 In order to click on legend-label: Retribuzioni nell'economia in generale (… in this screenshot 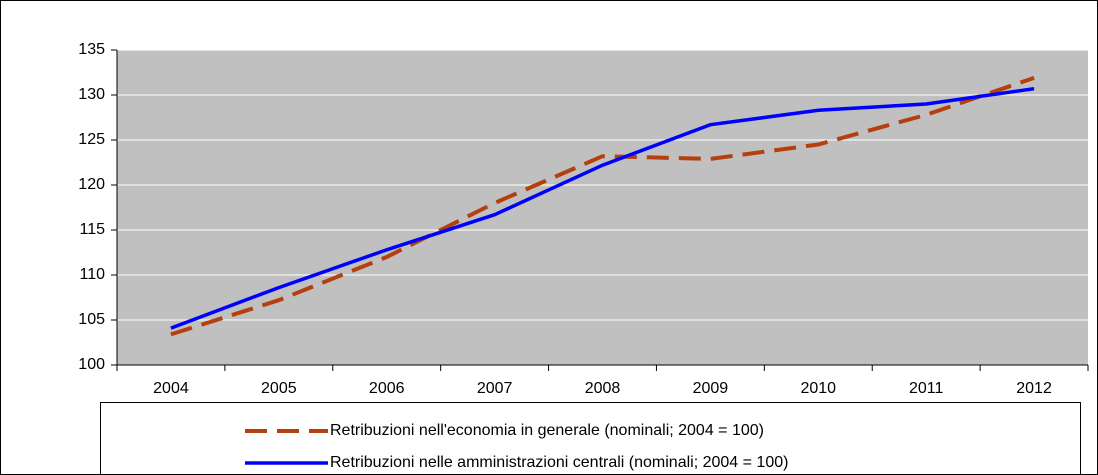, I will do `click(547, 430)`.